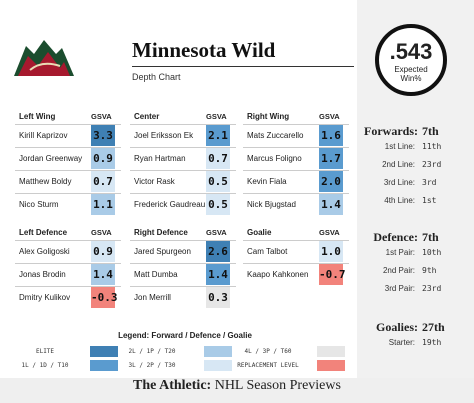  I want to click on gsva-cell: 2.1, so click(218, 135).